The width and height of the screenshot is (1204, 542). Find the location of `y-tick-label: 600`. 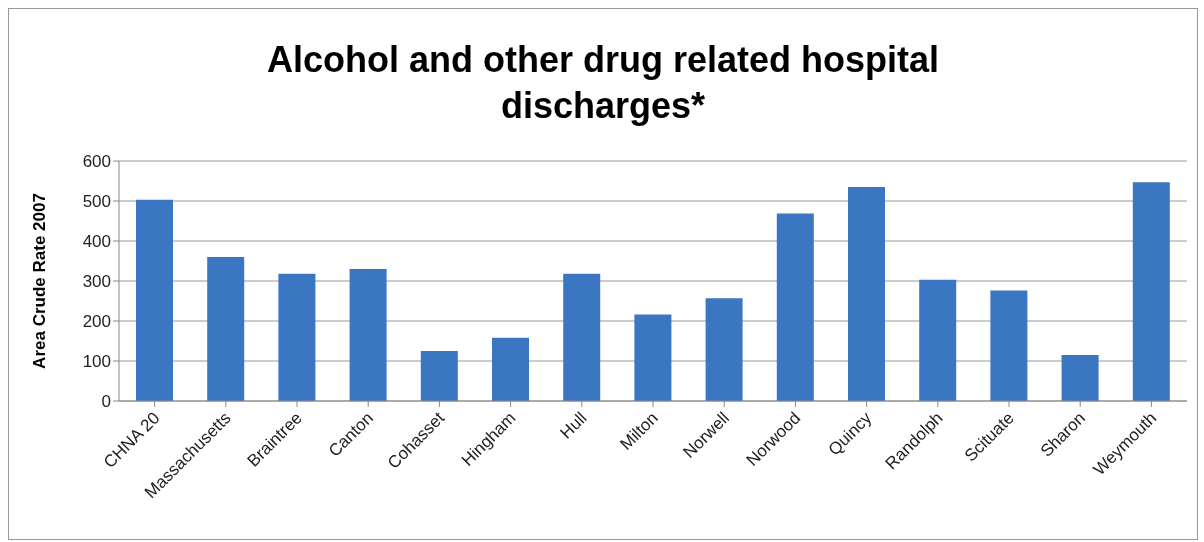

y-tick-label: 600 is located at coordinates (96, 162).